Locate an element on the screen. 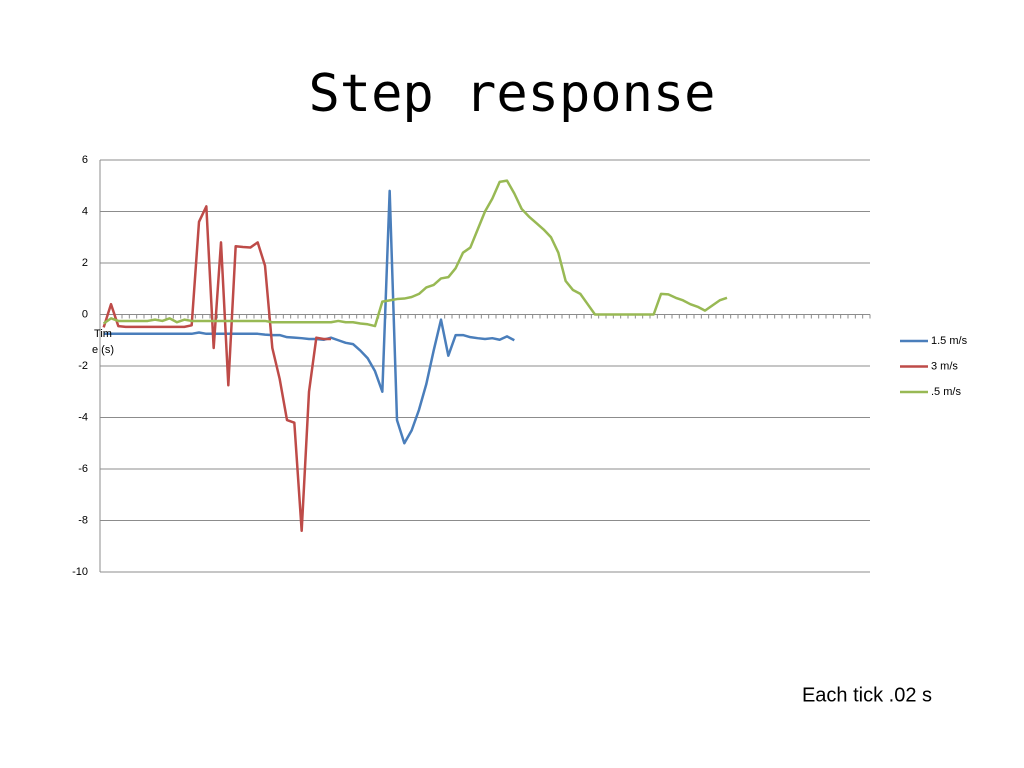 The image size is (1024, 768). y-tick-label: 0 is located at coordinates (85, 314).